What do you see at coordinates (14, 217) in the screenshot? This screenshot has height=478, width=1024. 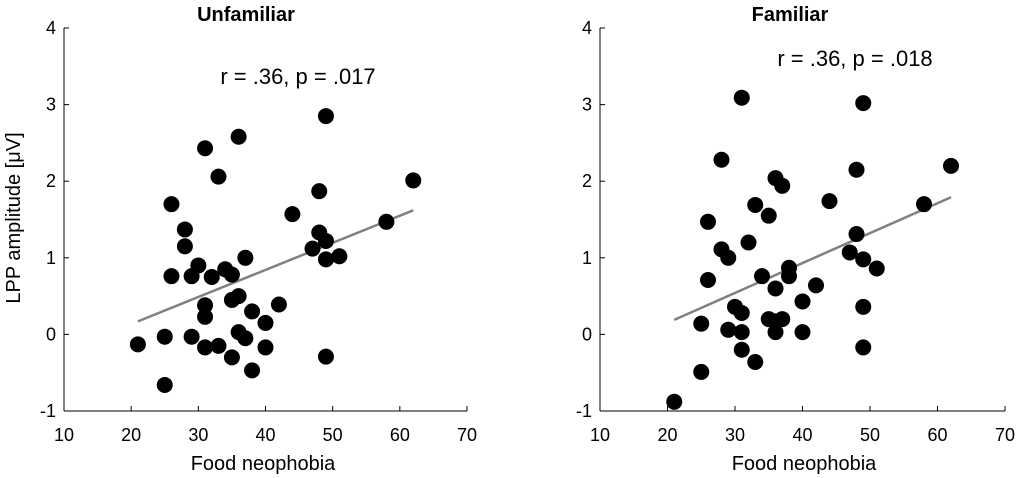 I see `y-axis-label: LPP amplitude [μV]` at bounding box center [14, 217].